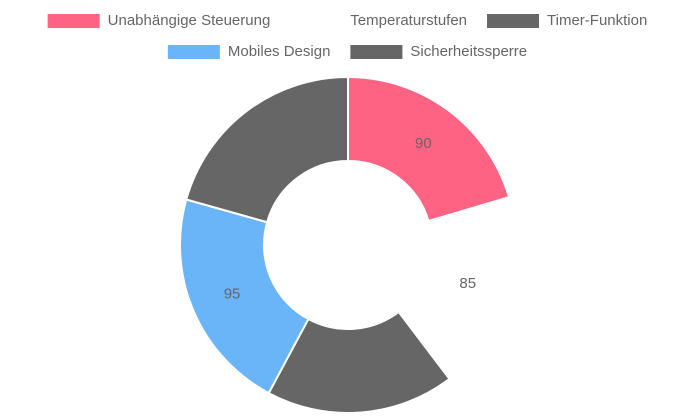 This screenshot has height=417, width=695. What do you see at coordinates (468, 51) in the screenshot?
I see `legend-label: Sicherheitssperre` at bounding box center [468, 51].